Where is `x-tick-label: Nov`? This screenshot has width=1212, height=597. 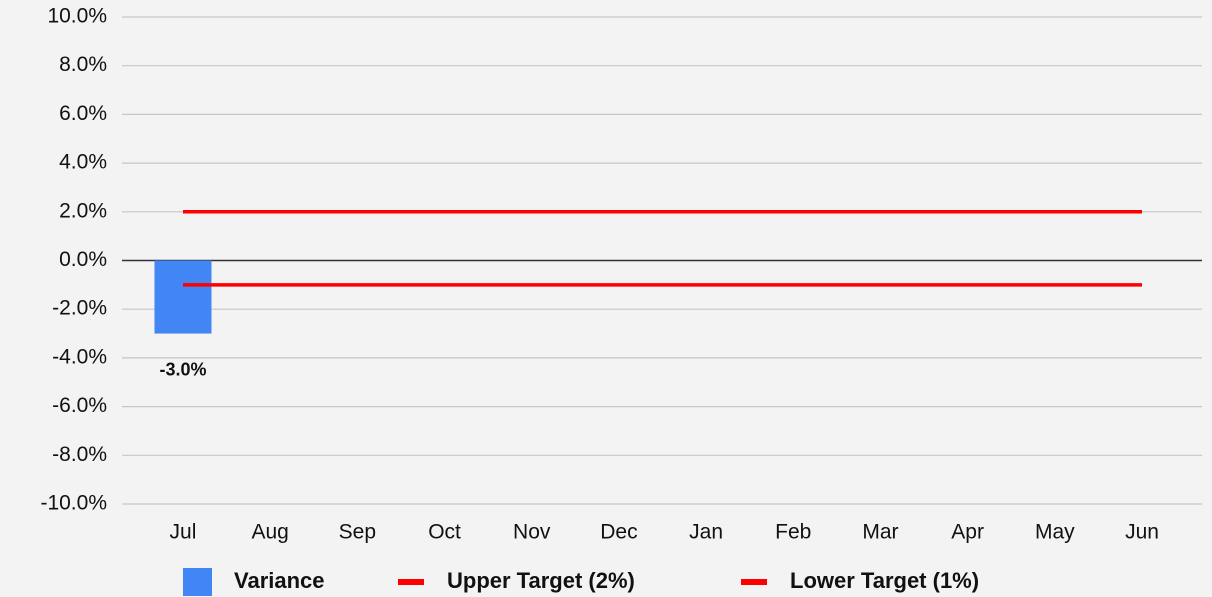
x-tick-label: Nov is located at coordinates (532, 532).